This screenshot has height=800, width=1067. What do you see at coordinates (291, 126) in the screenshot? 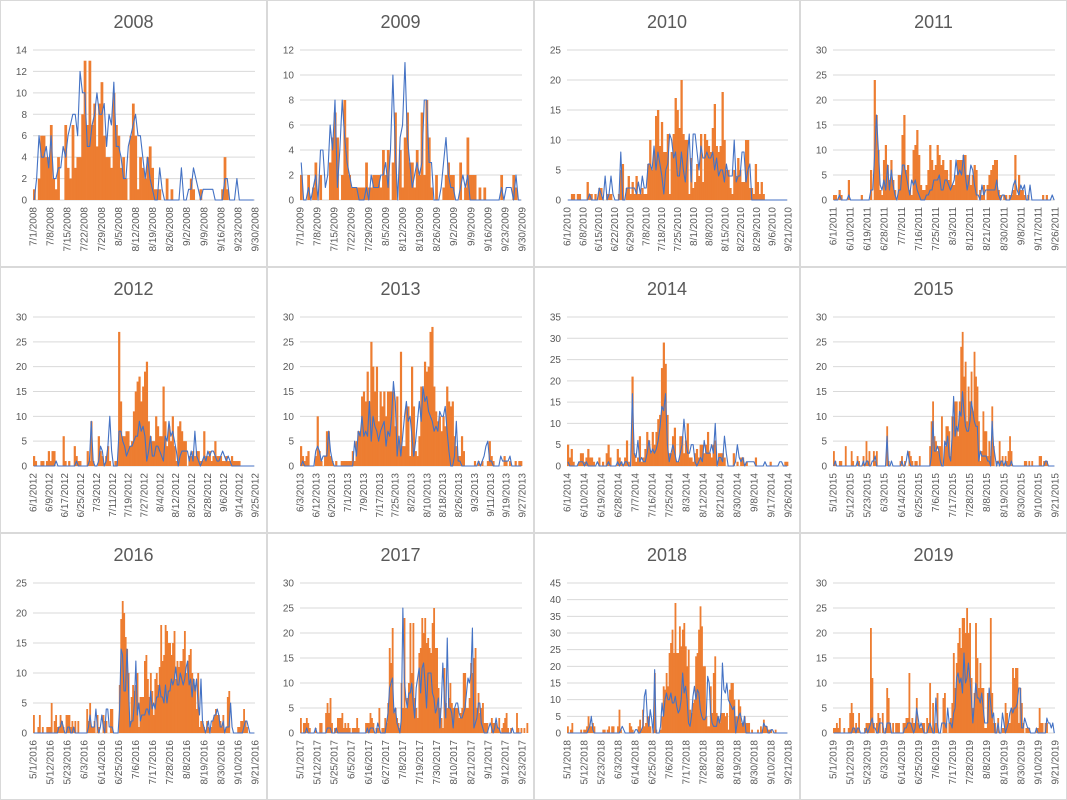
I see `y-tick-label: 6` at bounding box center [291, 126].